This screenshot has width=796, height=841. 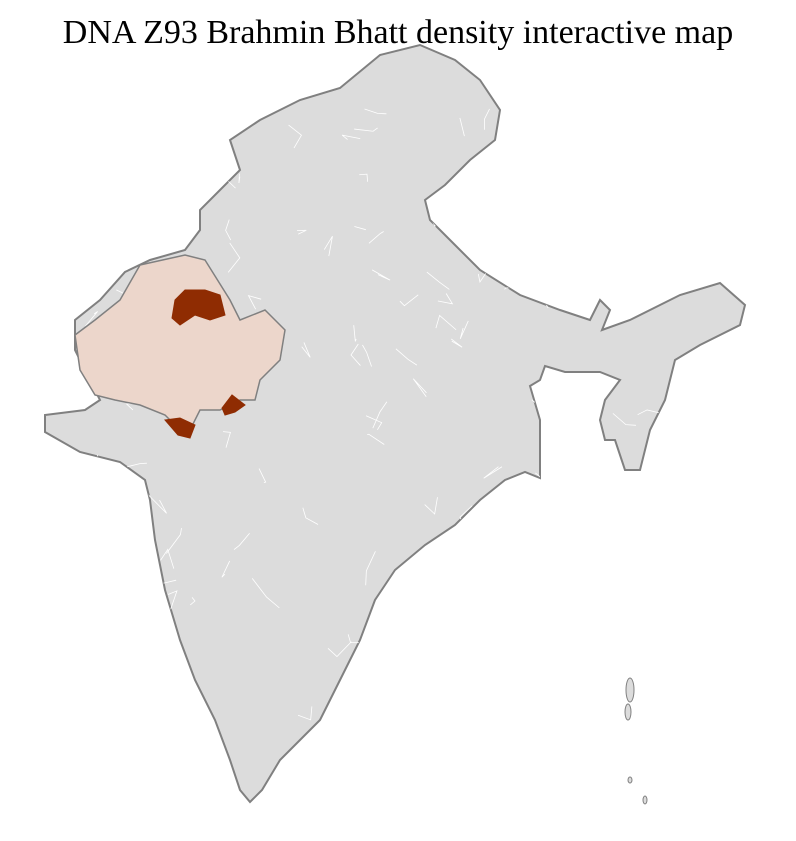 What do you see at coordinates (180, 342) in the screenshot?
I see `region-rajasthan` at bounding box center [180, 342].